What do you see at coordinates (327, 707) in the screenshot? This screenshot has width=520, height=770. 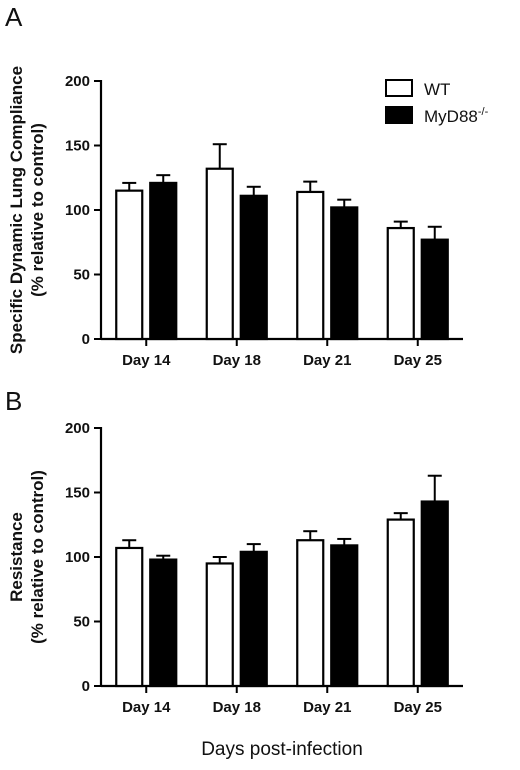 I see `panel-b-category-label: Day 21` at bounding box center [327, 707].